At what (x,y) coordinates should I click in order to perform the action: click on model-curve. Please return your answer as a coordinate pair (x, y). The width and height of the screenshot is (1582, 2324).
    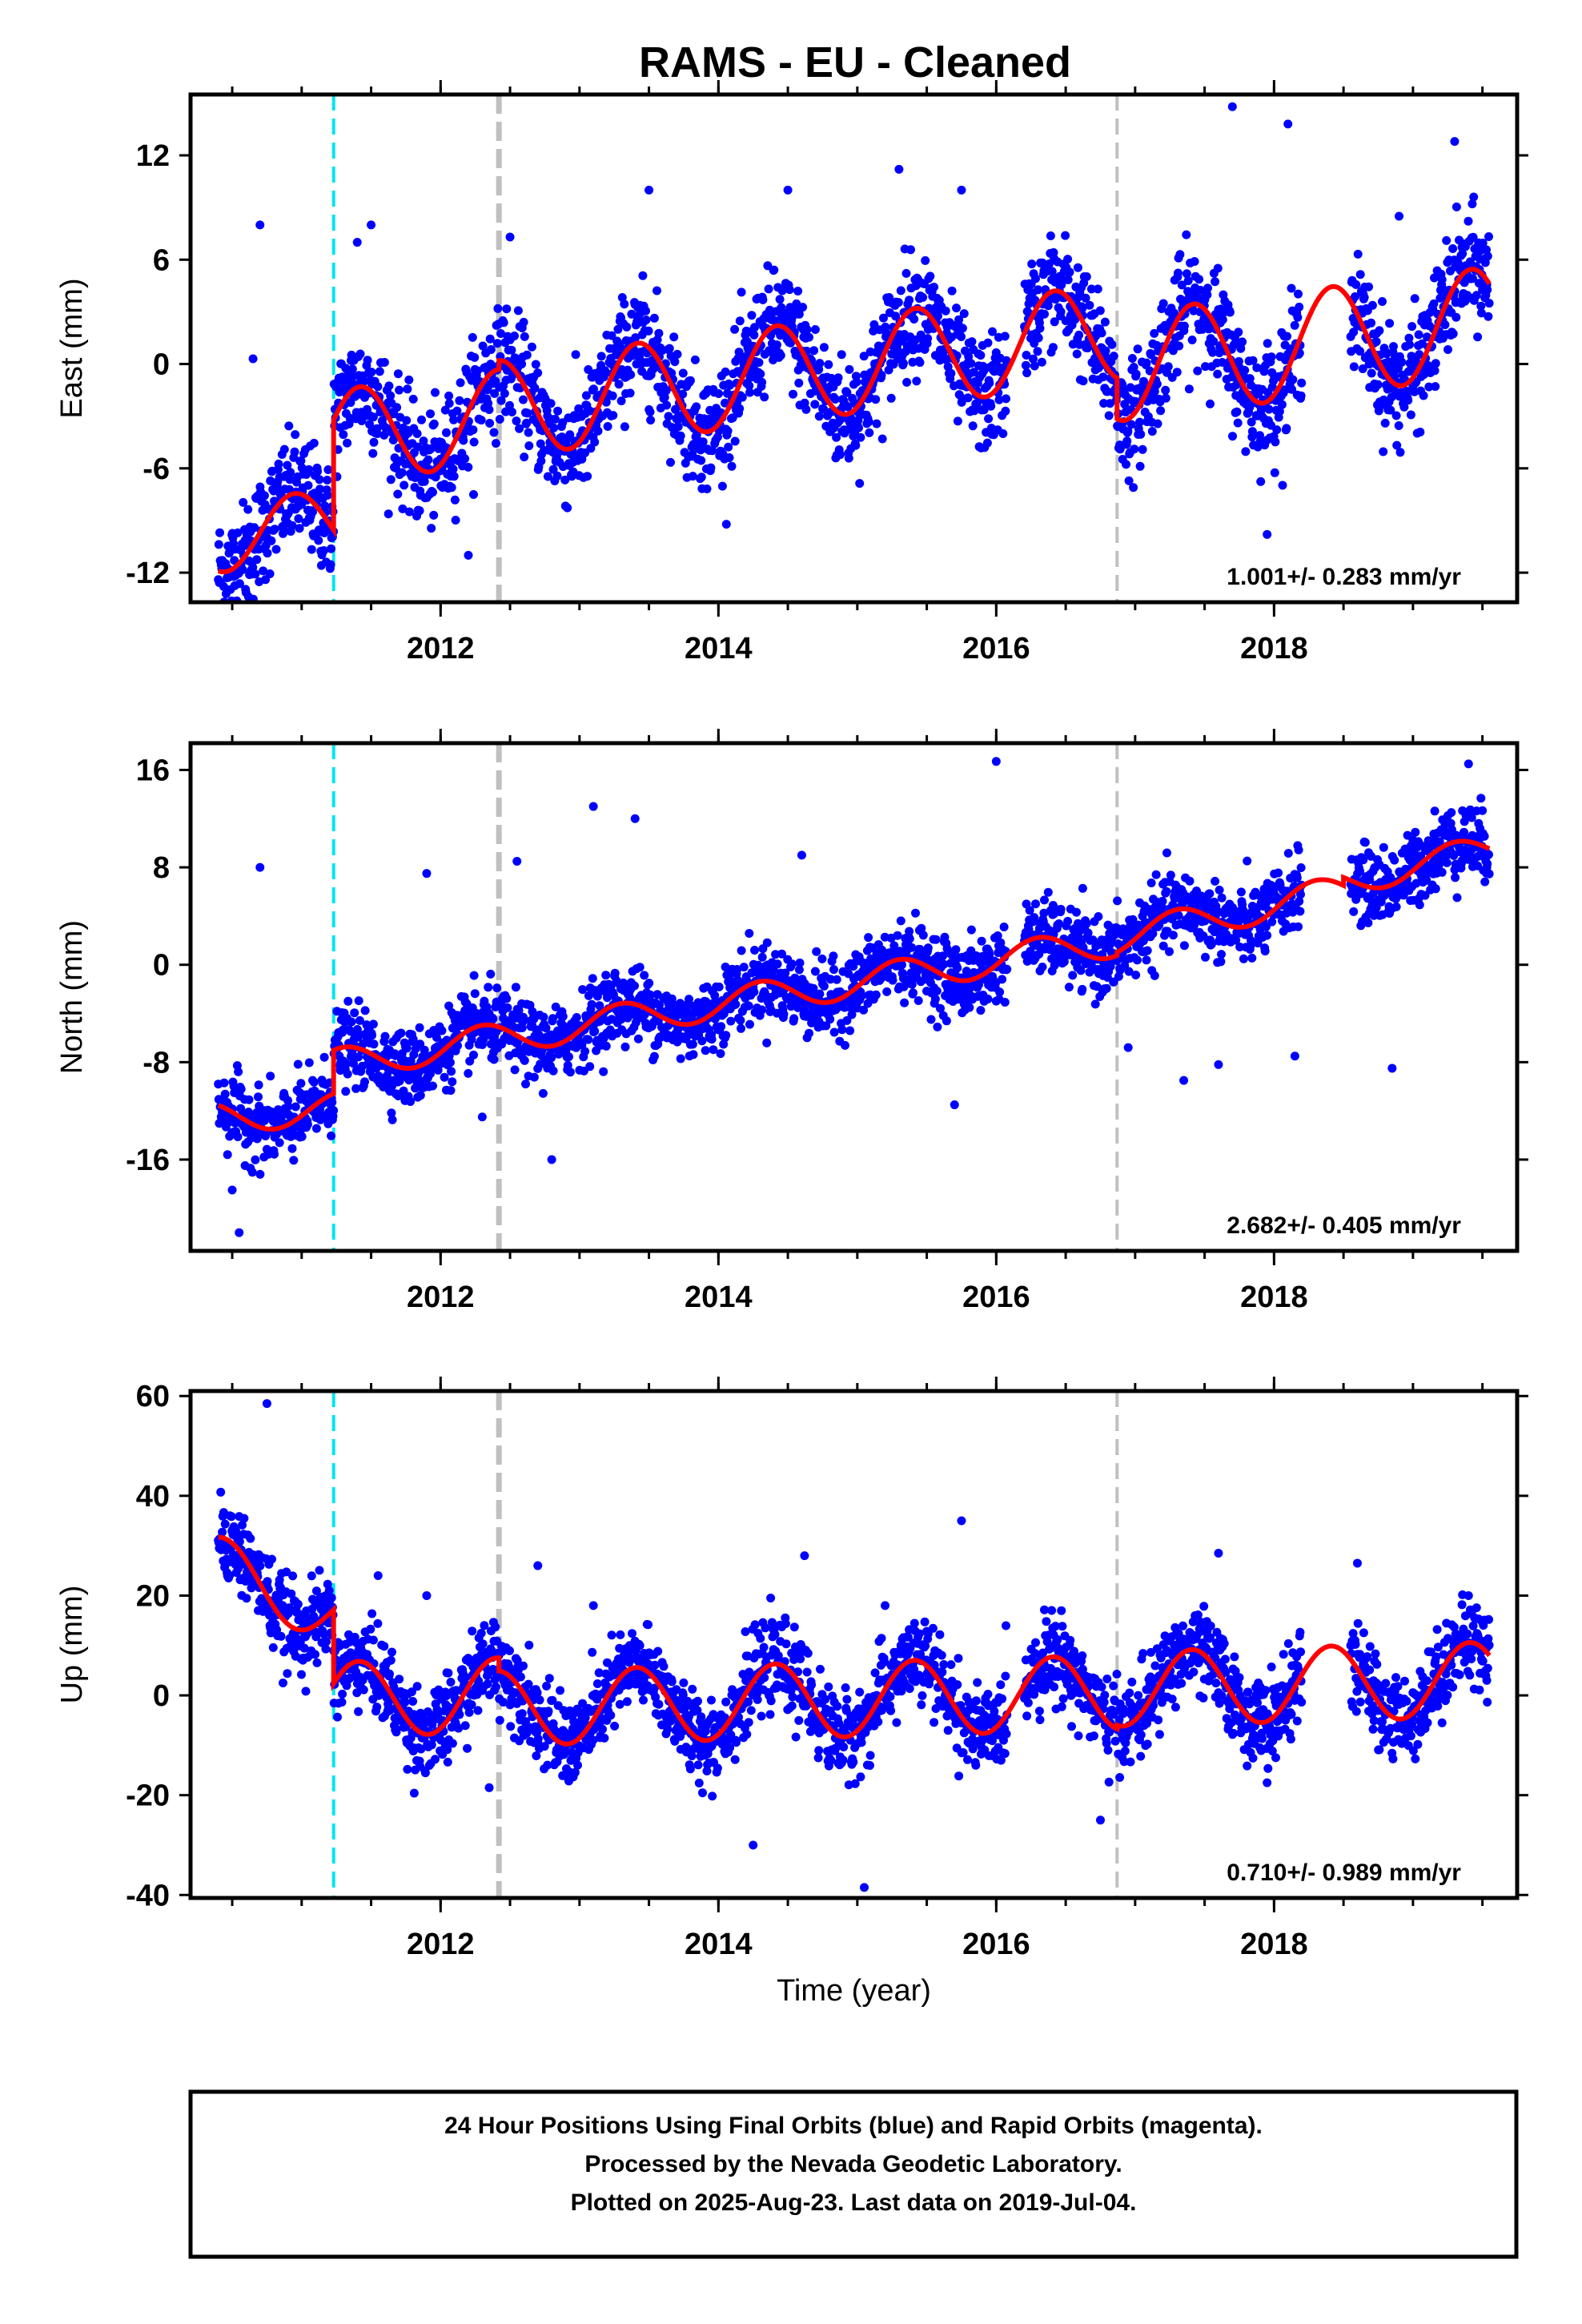
    Looking at the image, I should click on (854, 421).